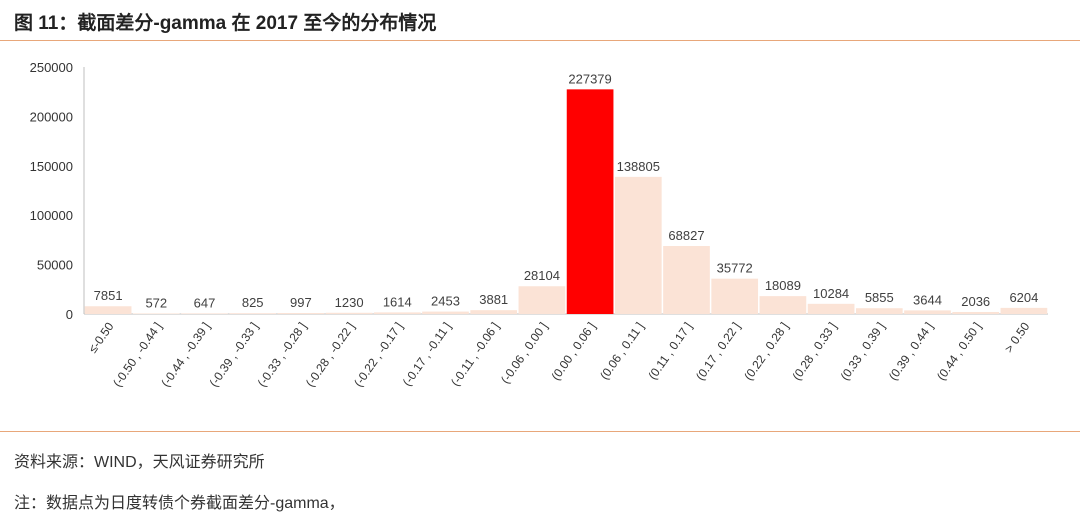  I want to click on data-label: 3881, so click(493, 299).